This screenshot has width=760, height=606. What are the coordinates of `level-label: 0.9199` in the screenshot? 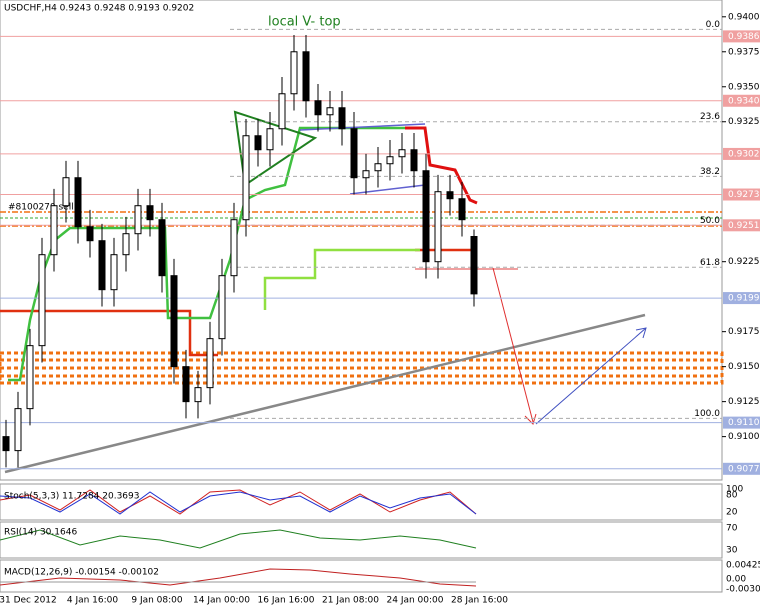 It's located at (744, 299).